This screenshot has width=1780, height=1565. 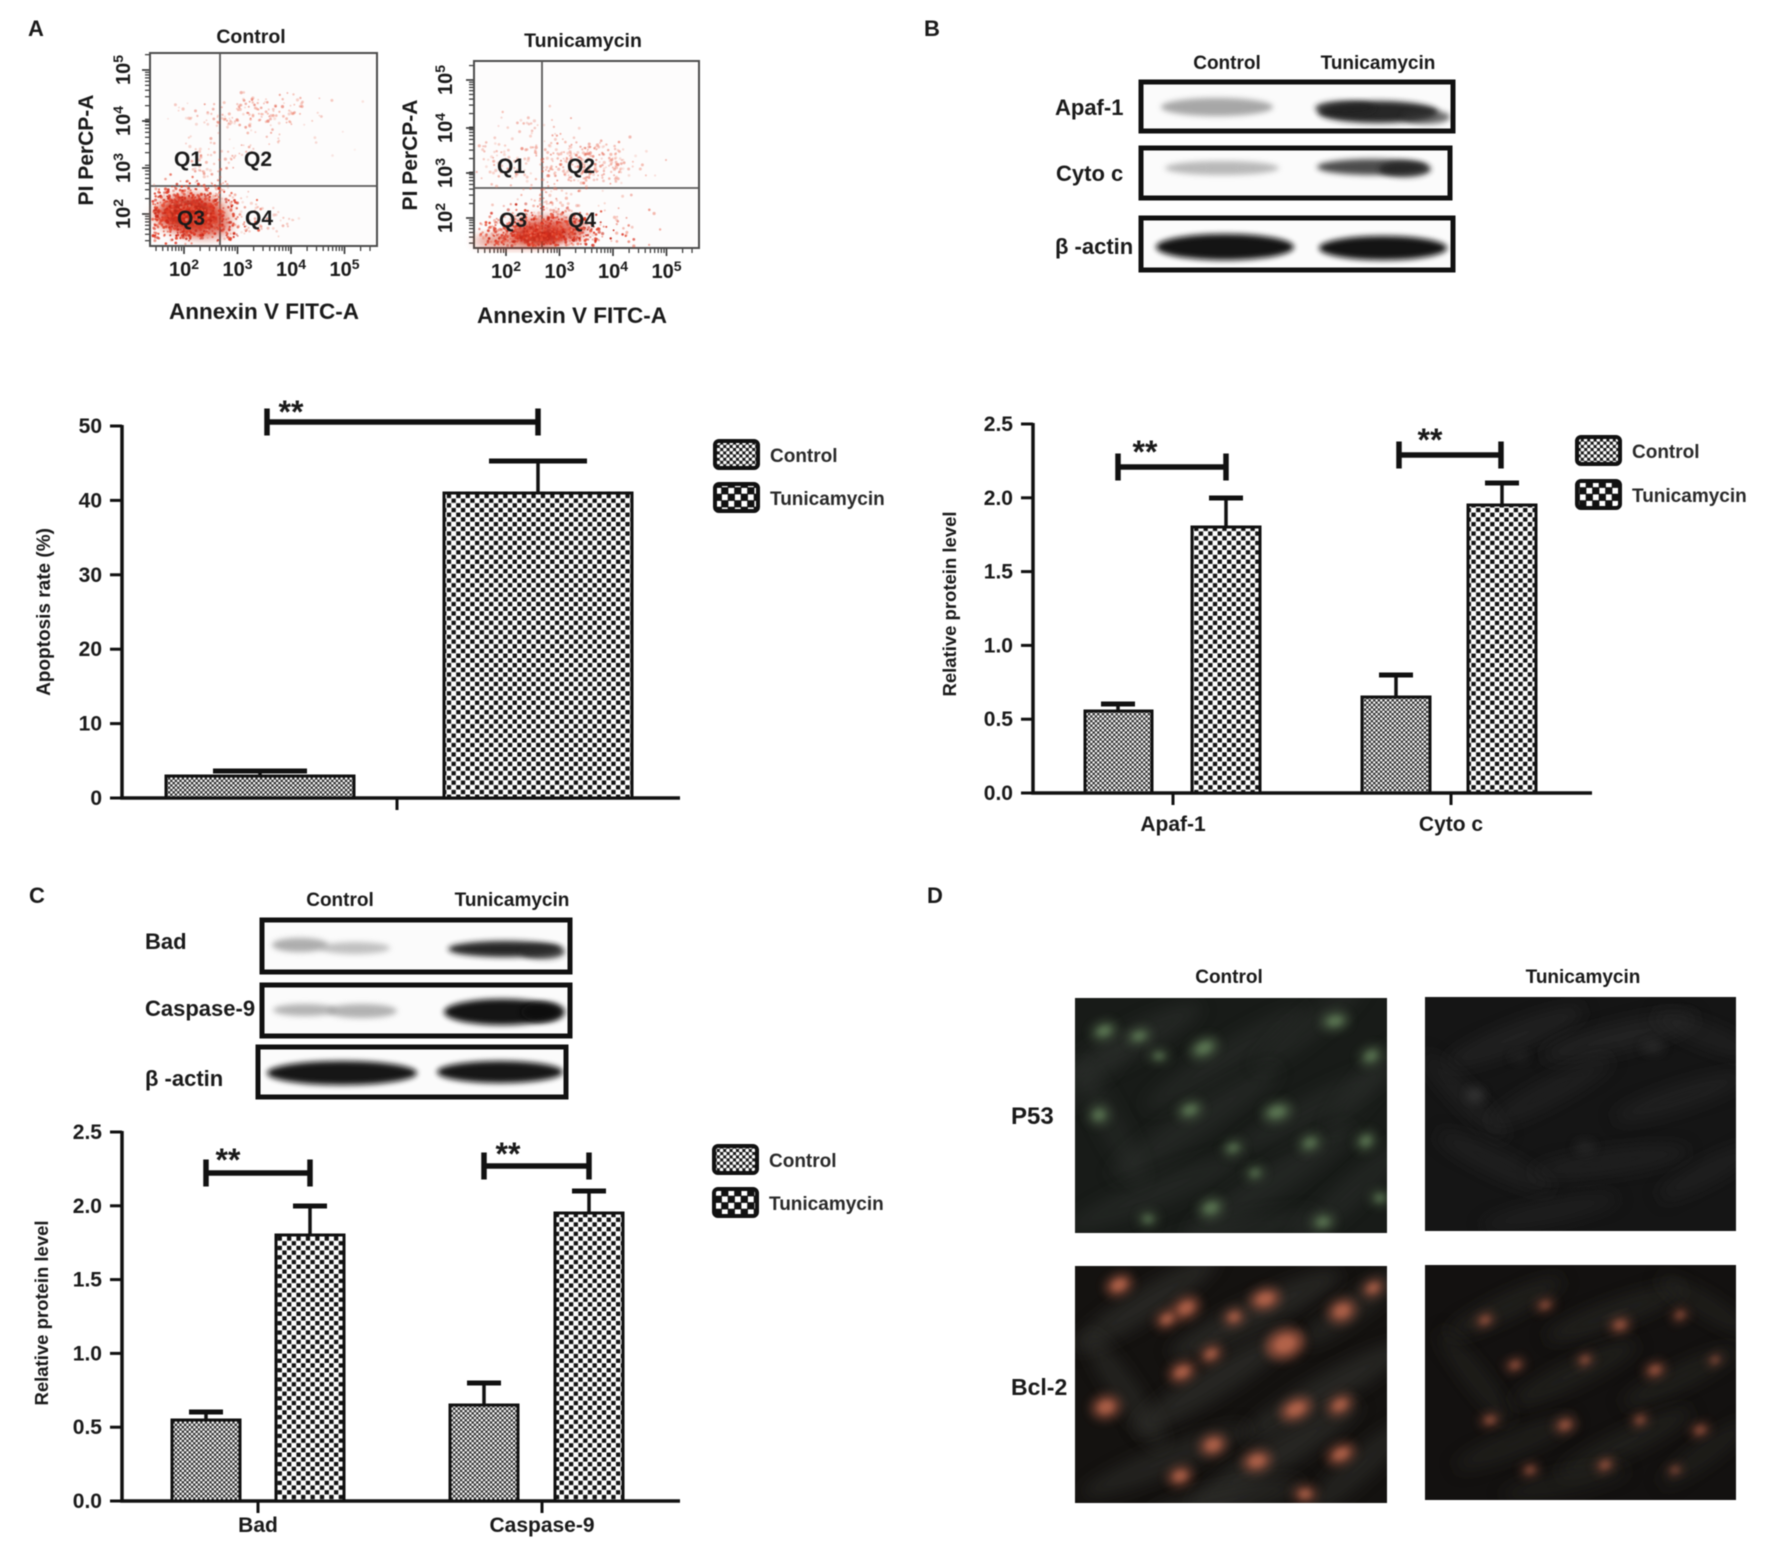 What do you see at coordinates (36, 28) in the screenshot?
I see `svg-text: A` at bounding box center [36, 28].